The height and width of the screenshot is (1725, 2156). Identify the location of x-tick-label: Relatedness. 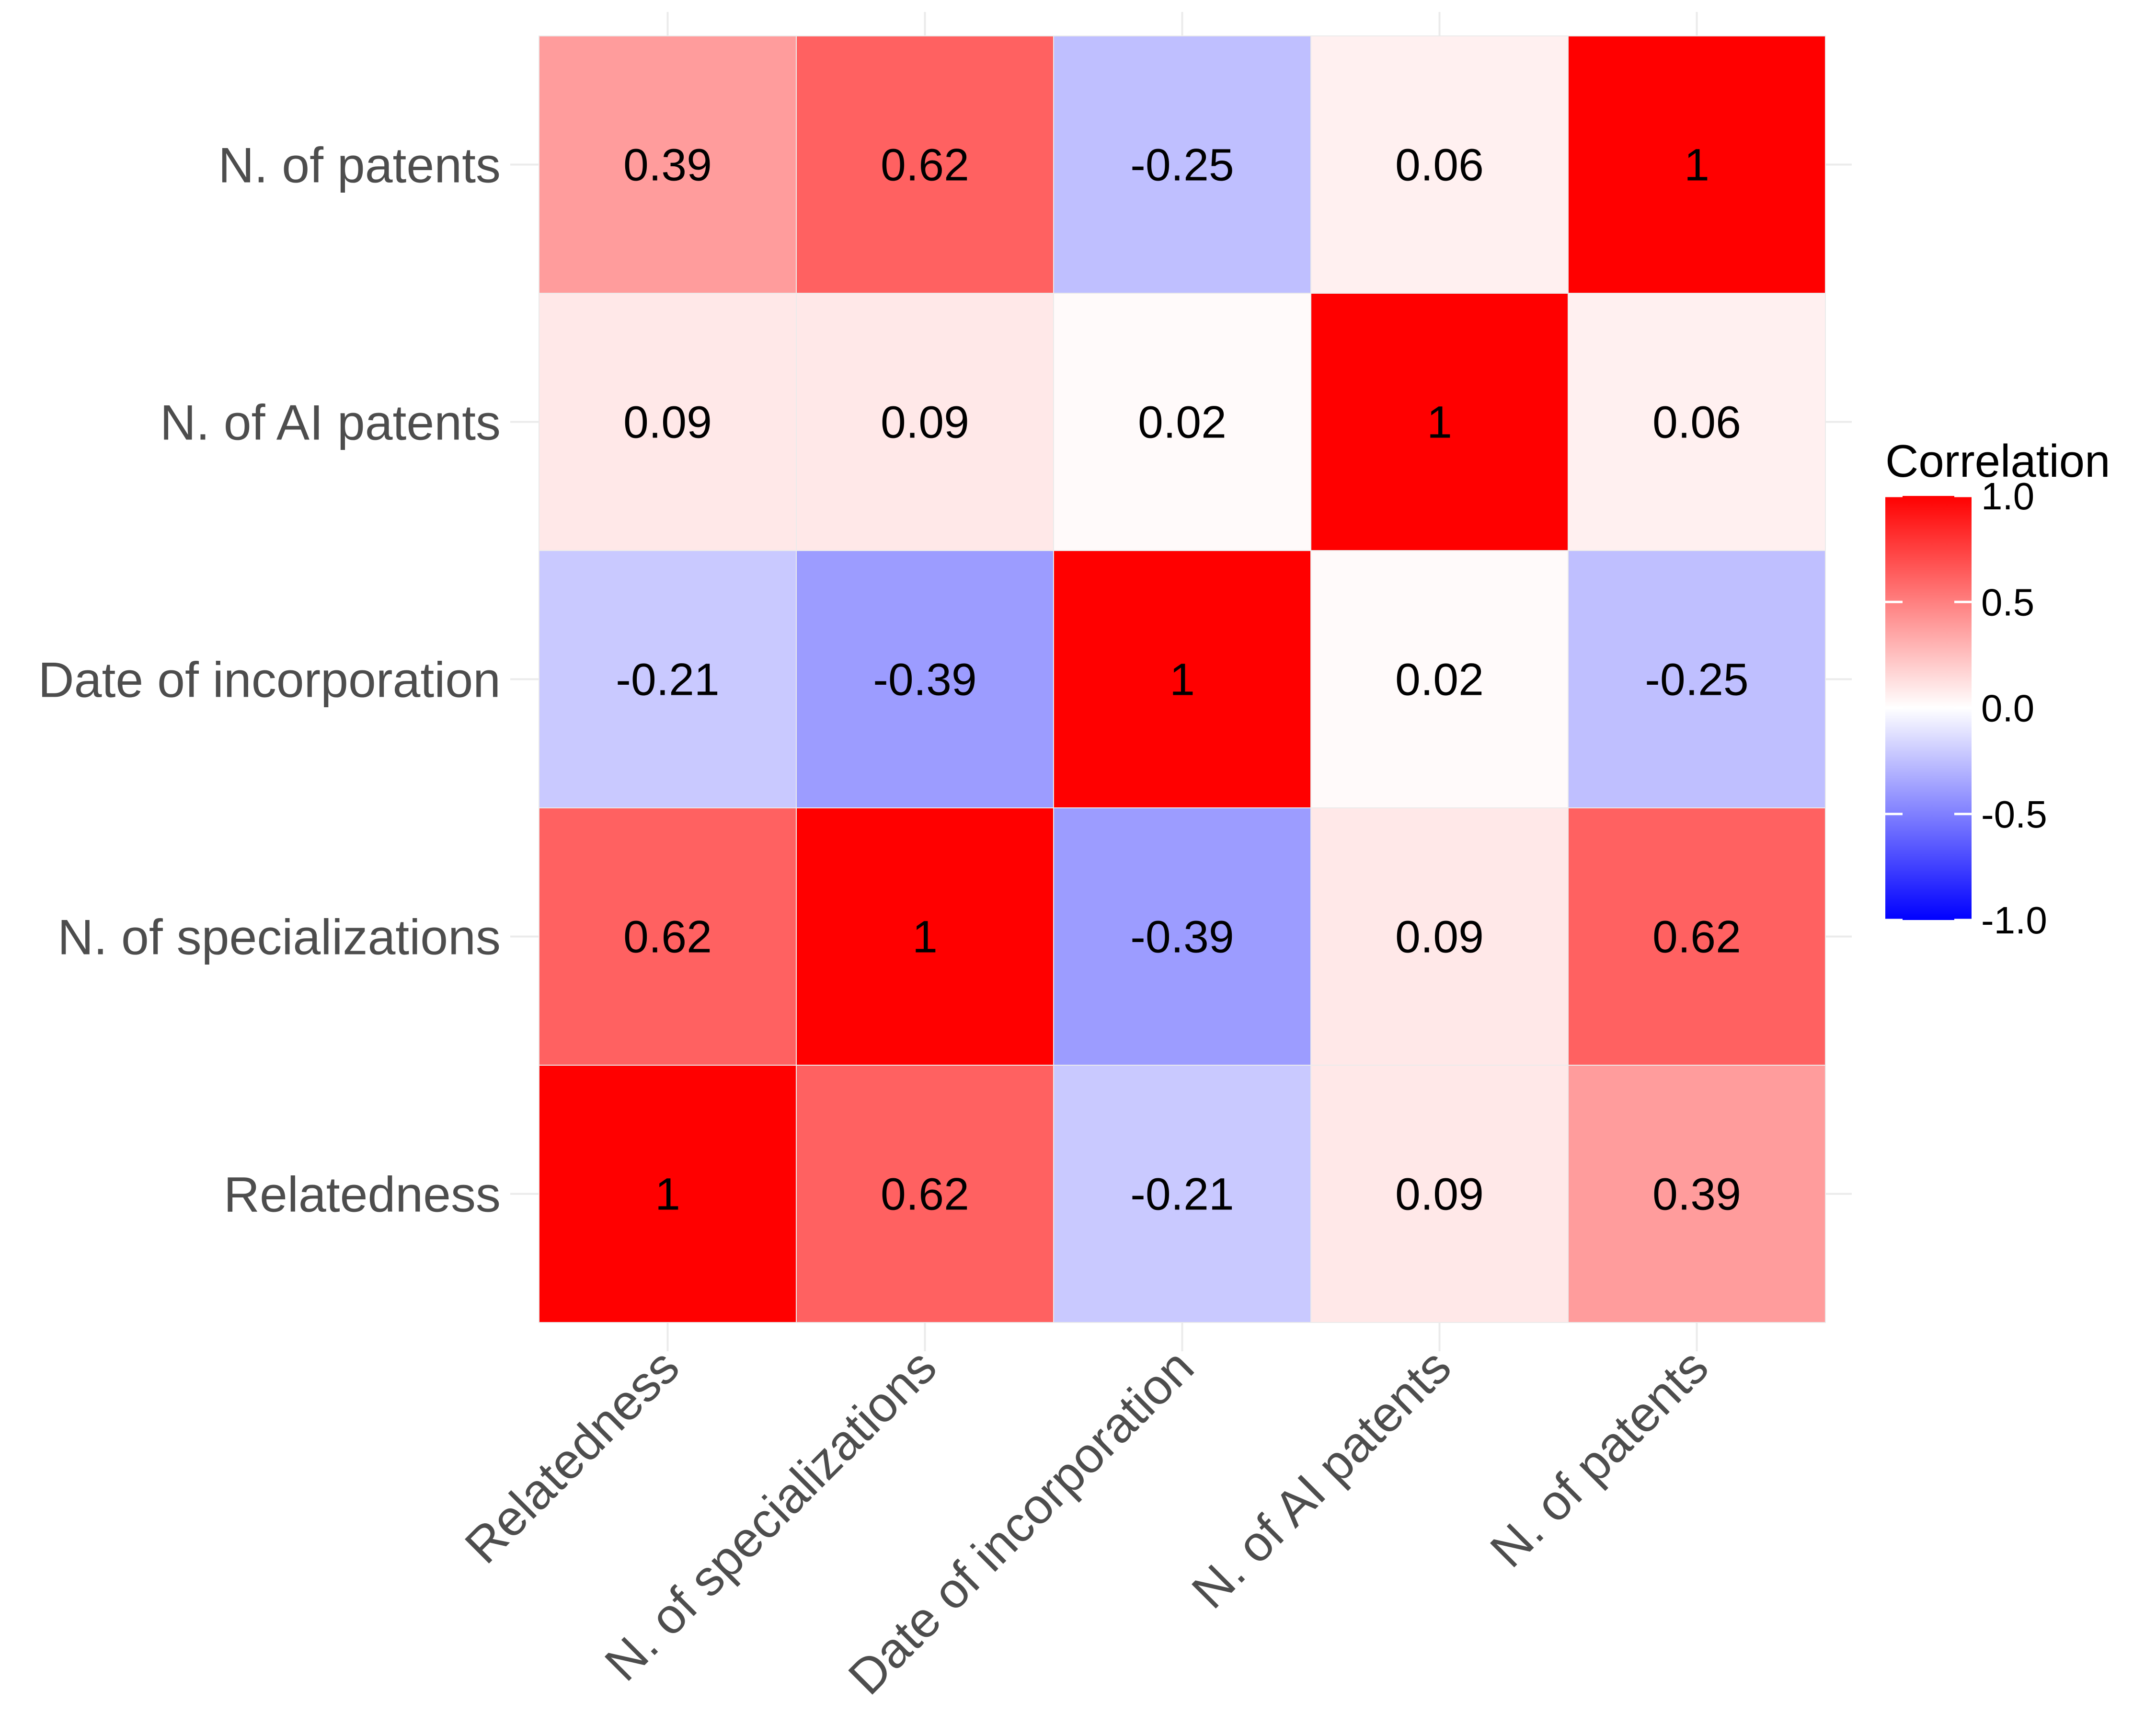
(572, 1456).